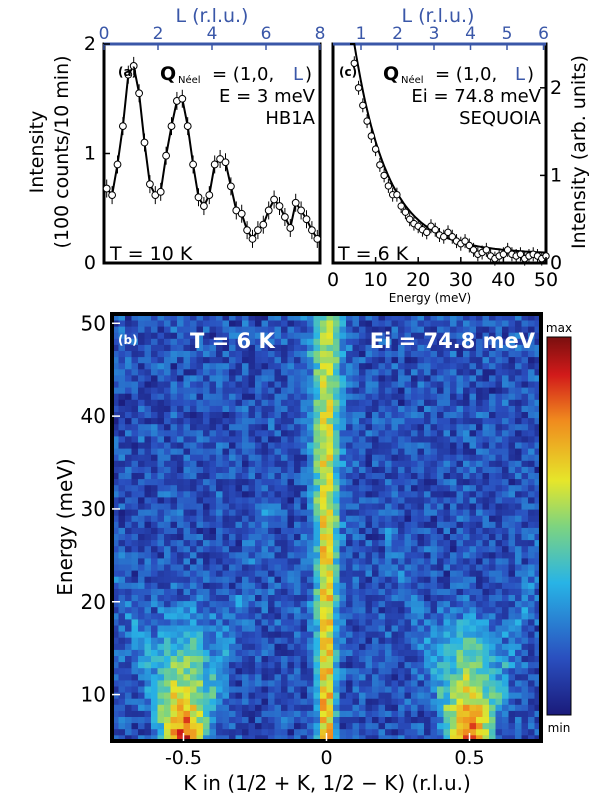  I want to click on panel-c-x-label: Energy (meV), so click(430, 298).